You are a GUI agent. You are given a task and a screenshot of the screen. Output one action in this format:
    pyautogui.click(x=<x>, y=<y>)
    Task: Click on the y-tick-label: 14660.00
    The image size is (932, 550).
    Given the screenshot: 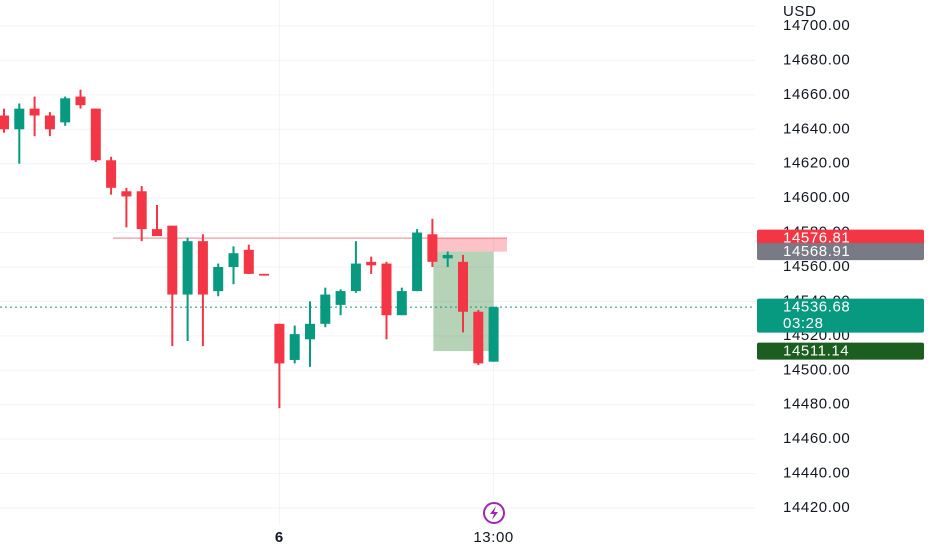 What is the action you would take?
    pyautogui.click(x=816, y=94)
    